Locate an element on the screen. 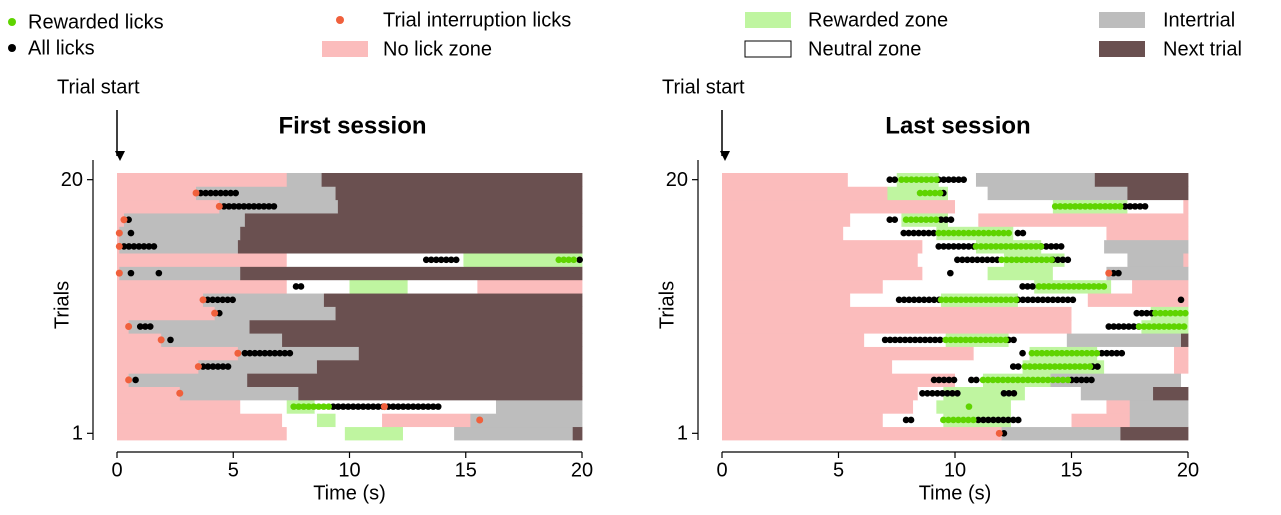 The width and height of the screenshot is (1281, 515). y-tick-label: 20 is located at coordinates (677, 180).